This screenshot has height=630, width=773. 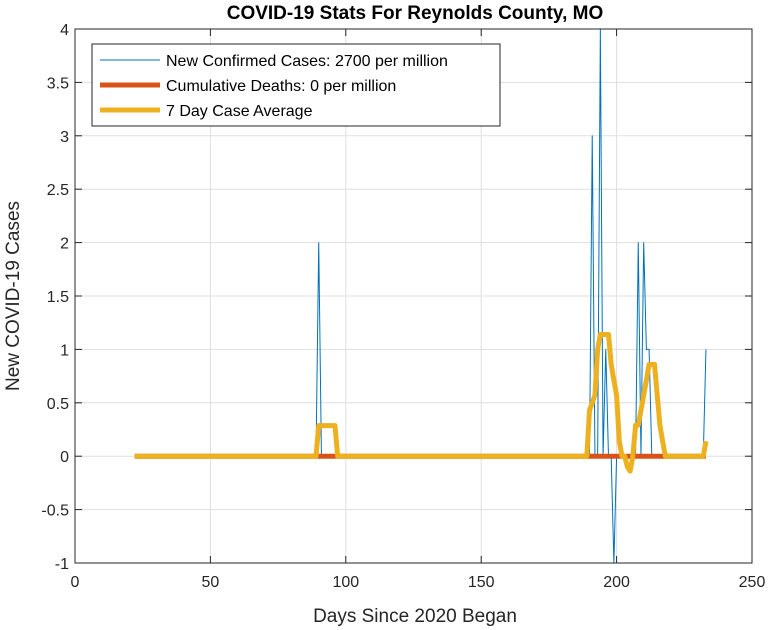 I want to click on x-axis-label: Days Since 2020 Began, so click(x=415, y=616).